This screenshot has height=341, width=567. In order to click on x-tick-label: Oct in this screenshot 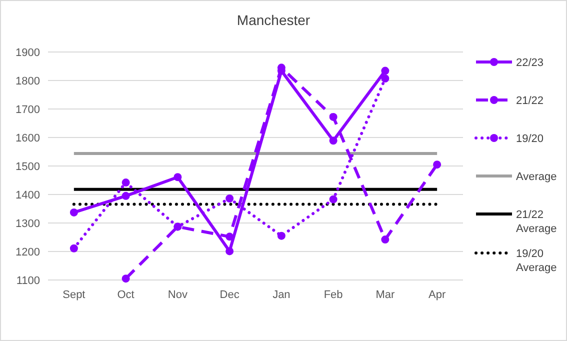, I will do `click(125, 295)`.